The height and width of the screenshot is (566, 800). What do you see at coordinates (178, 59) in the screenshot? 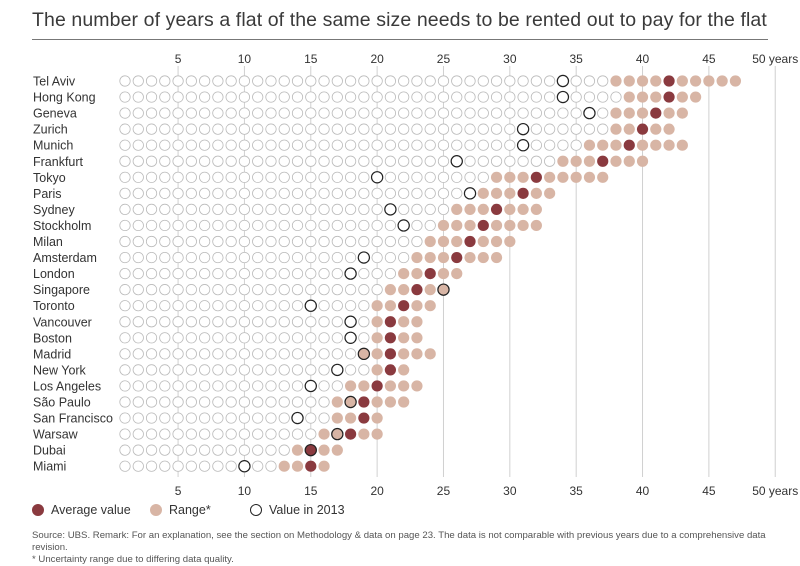
I see `x-tick-label-top: 5` at bounding box center [178, 59].